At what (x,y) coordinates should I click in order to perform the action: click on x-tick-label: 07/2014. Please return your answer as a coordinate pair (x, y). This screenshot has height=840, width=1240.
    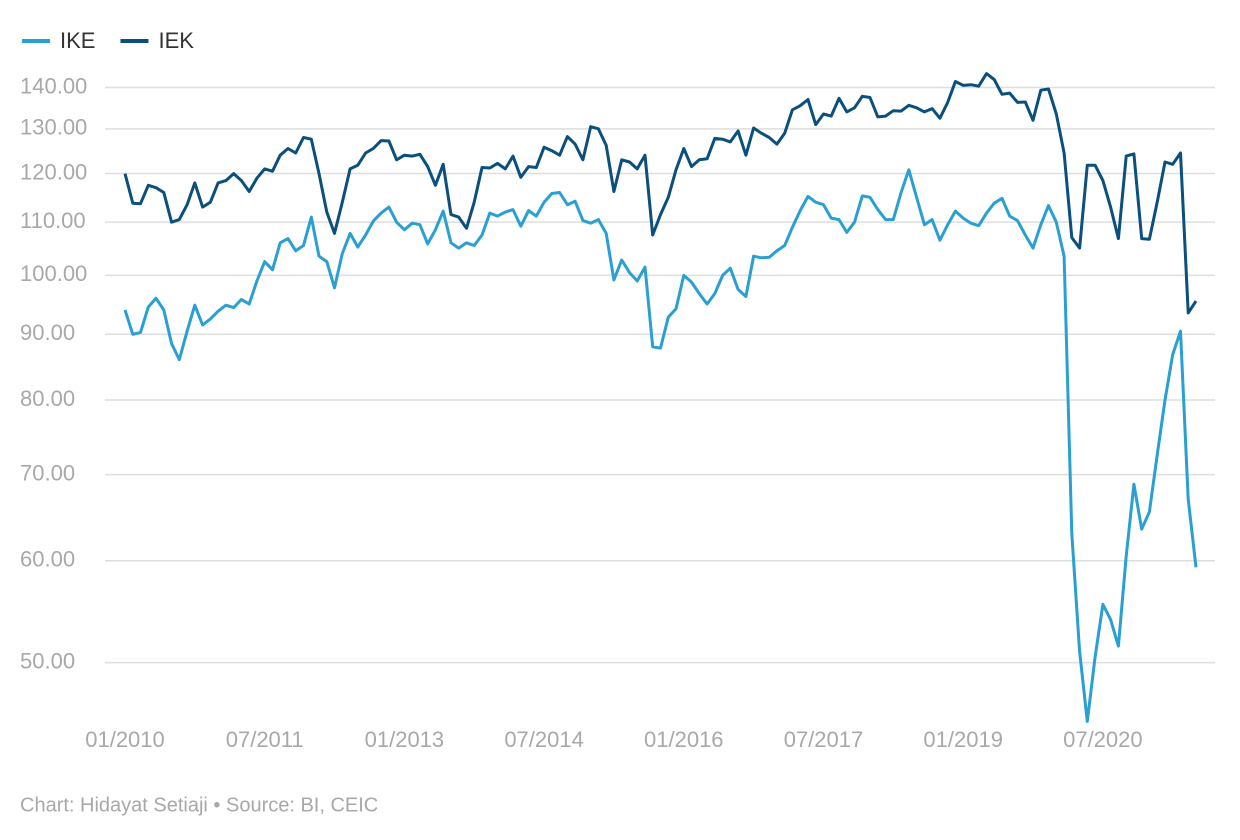
    Looking at the image, I should click on (544, 739).